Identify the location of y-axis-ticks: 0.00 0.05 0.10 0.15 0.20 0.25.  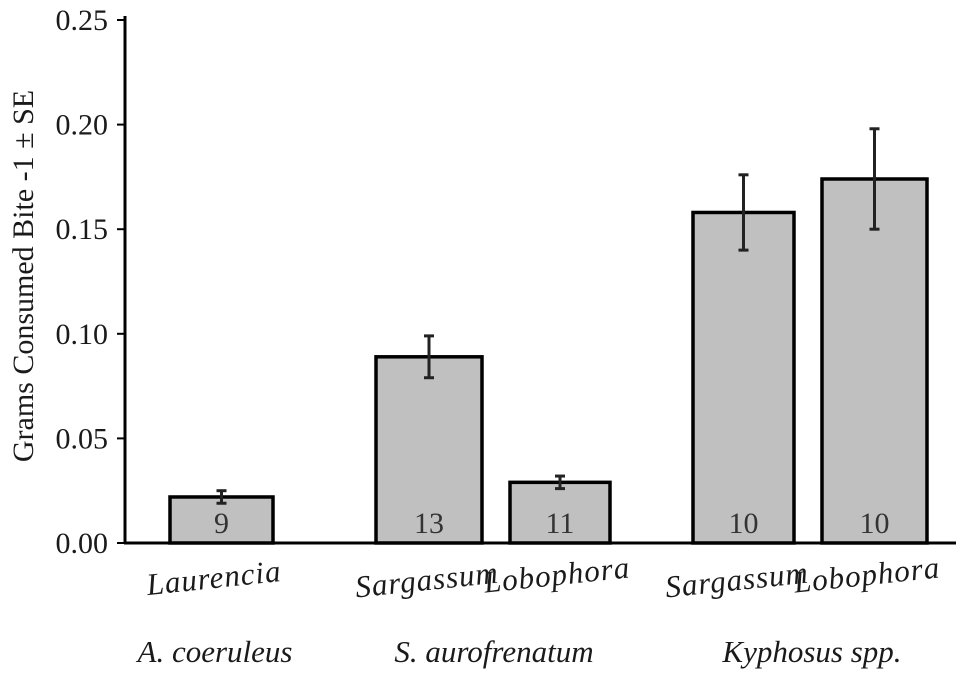
(90, 282).